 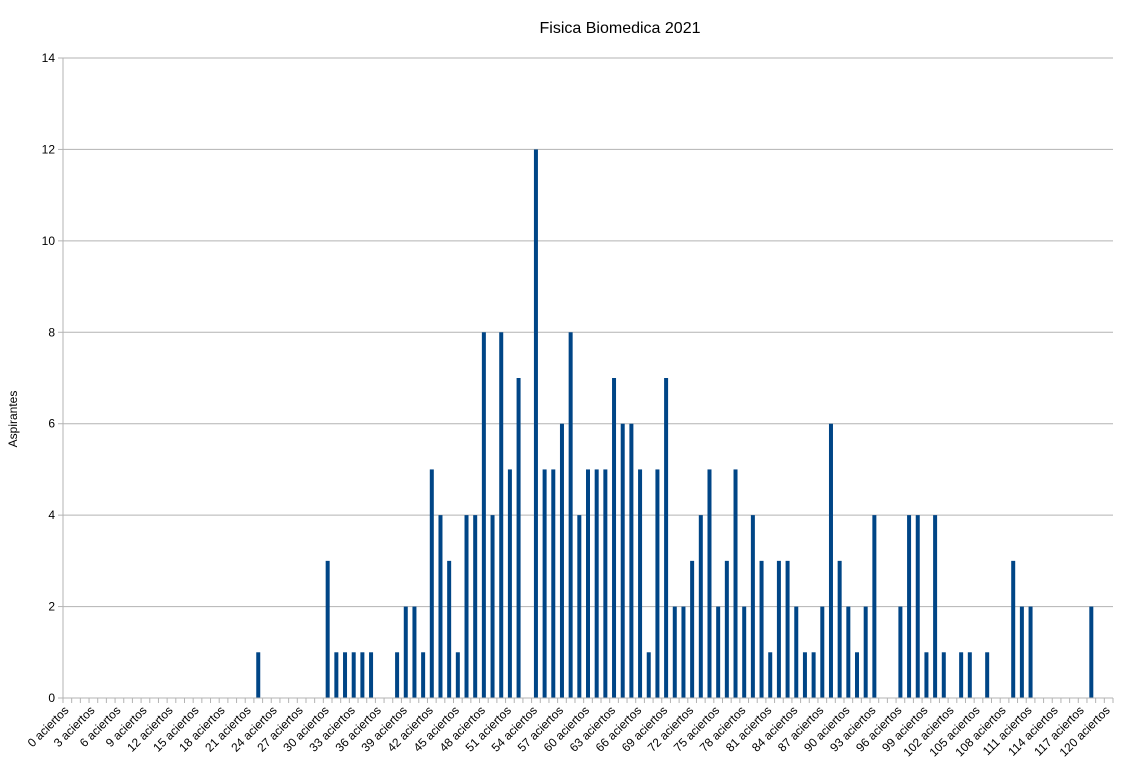 I want to click on y-axis-label: Aspirantes, so click(x=13, y=419).